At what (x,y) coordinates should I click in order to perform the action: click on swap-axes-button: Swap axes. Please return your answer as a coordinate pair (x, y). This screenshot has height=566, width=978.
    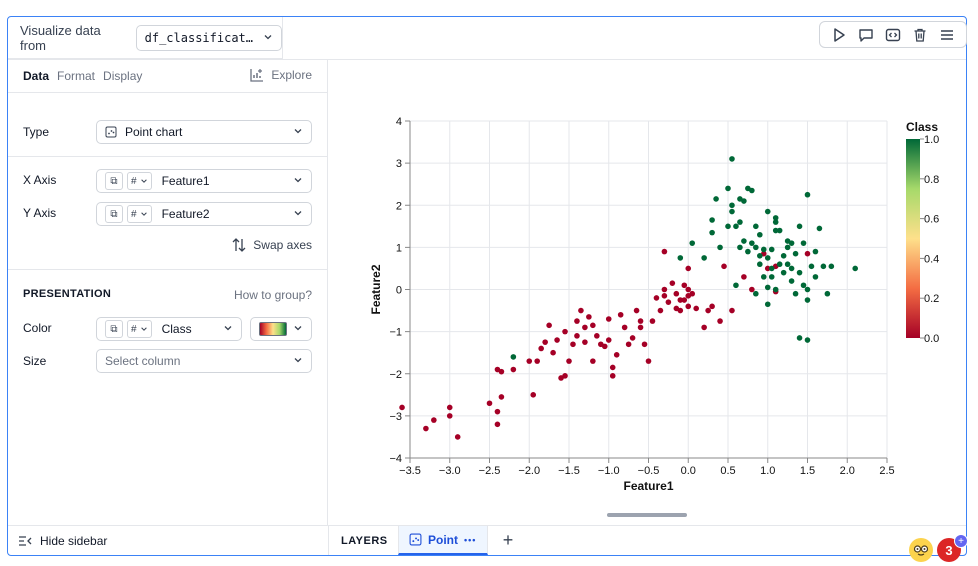
    Looking at the image, I should click on (271, 245).